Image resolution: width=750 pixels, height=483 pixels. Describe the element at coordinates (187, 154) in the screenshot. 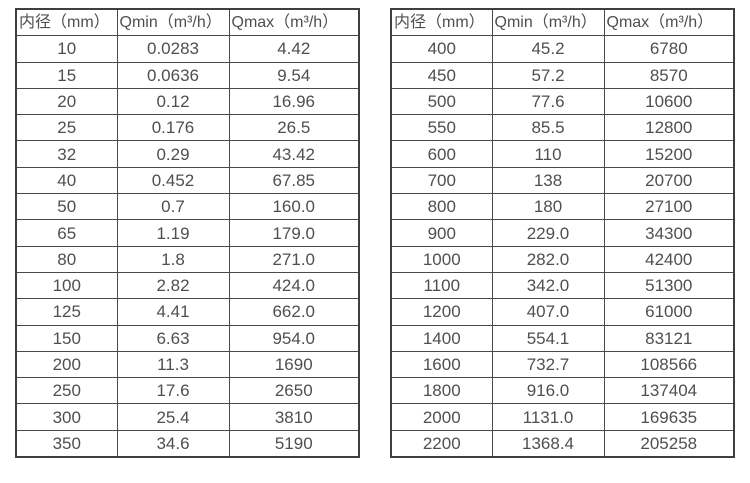

I see `table-row: 32 0.29 43.42` at that location.